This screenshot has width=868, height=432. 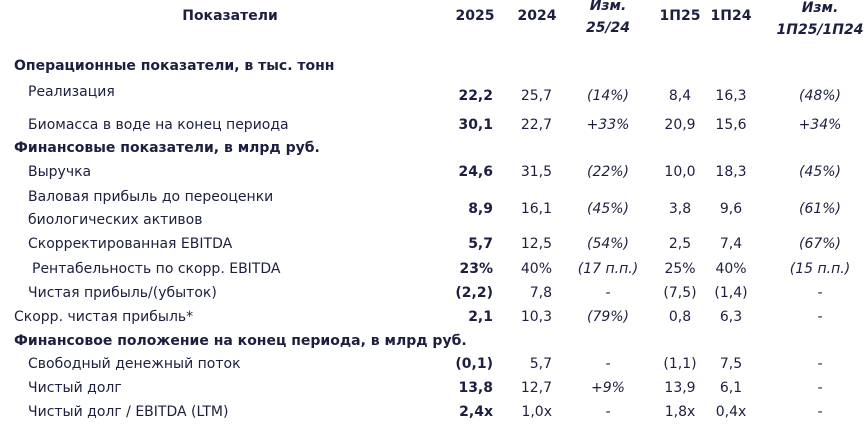 I want to click on cell: +9%, so click(x=608, y=388).